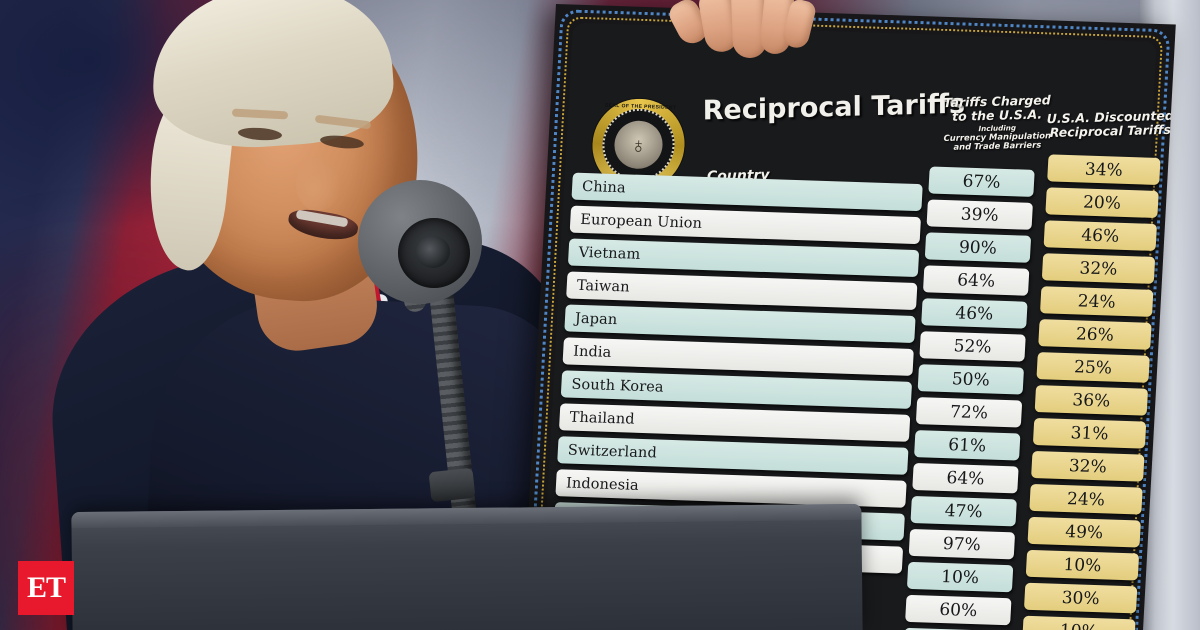  Describe the element at coordinates (1089, 433) in the screenshot. I see `discounted-tariff-cell: 31%` at that location.